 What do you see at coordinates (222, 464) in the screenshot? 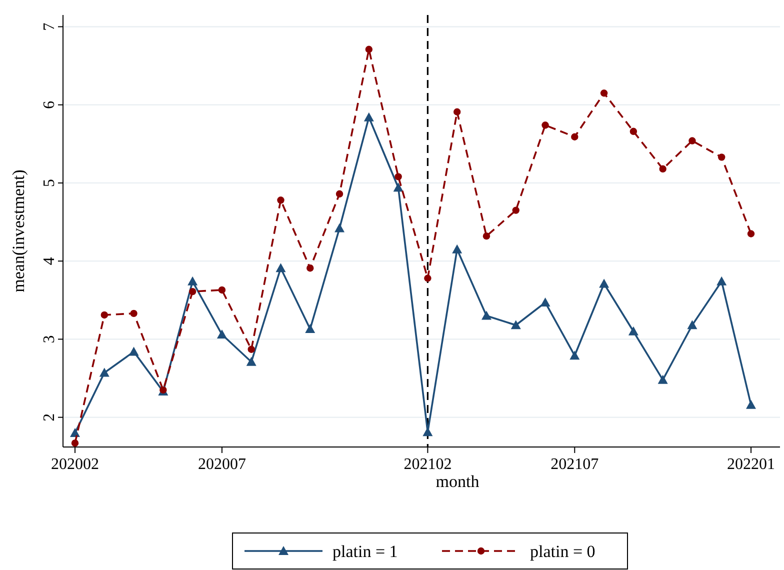
I see `x-tick-label: 202007` at bounding box center [222, 464].